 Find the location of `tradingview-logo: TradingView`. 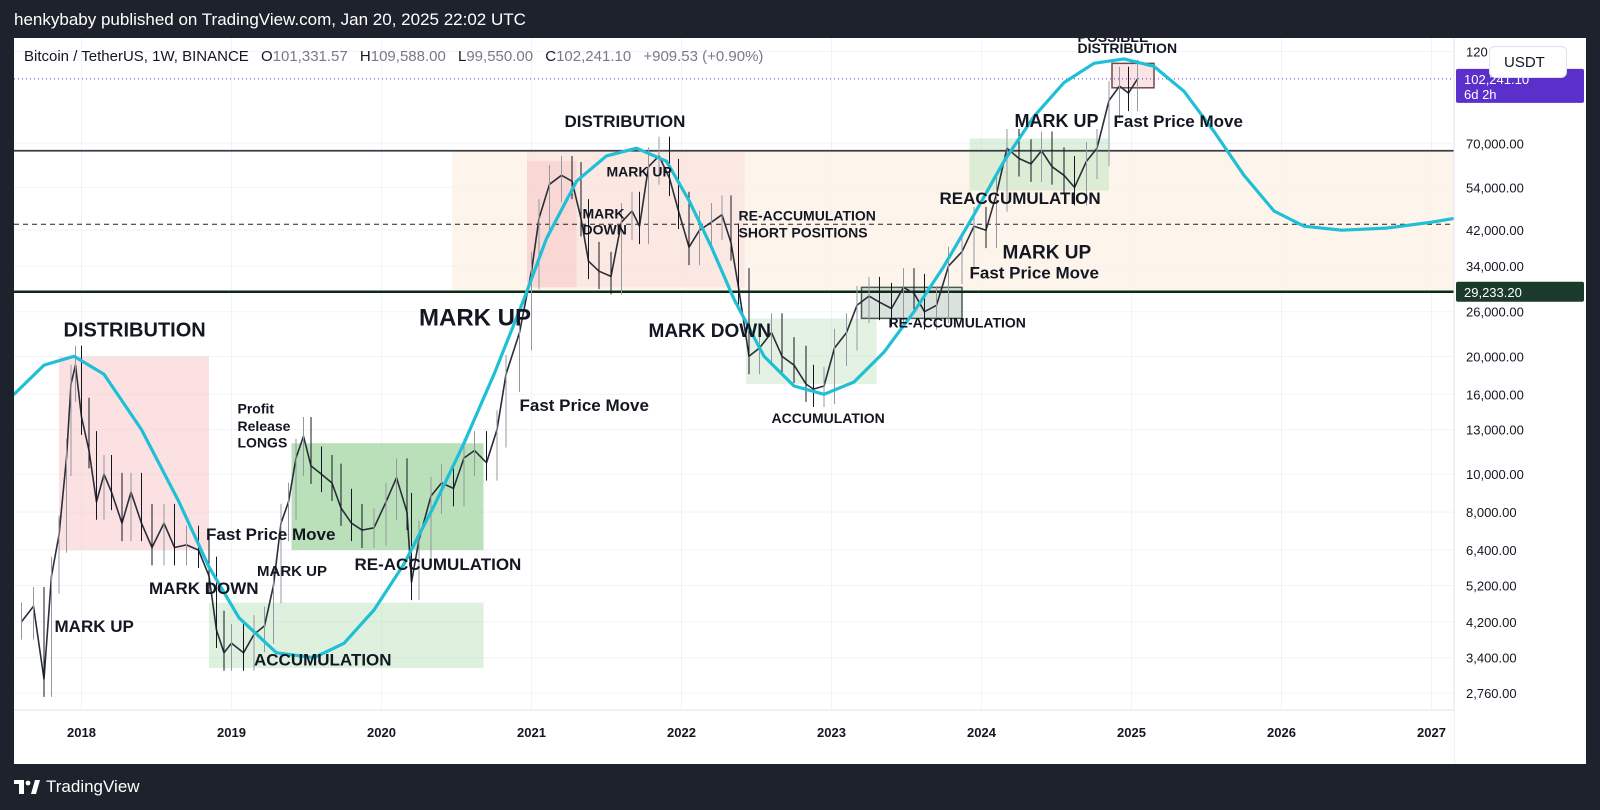

tradingview-logo: TradingView is located at coordinates (77, 787).